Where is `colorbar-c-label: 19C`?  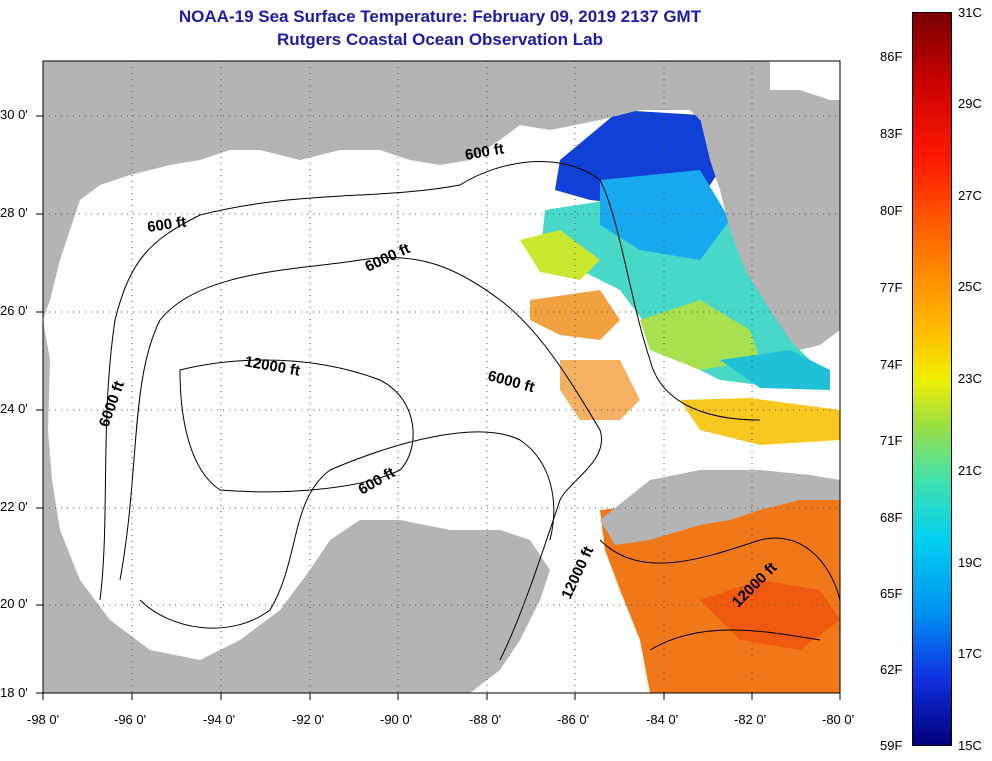
colorbar-c-label: 19C is located at coordinates (970, 562).